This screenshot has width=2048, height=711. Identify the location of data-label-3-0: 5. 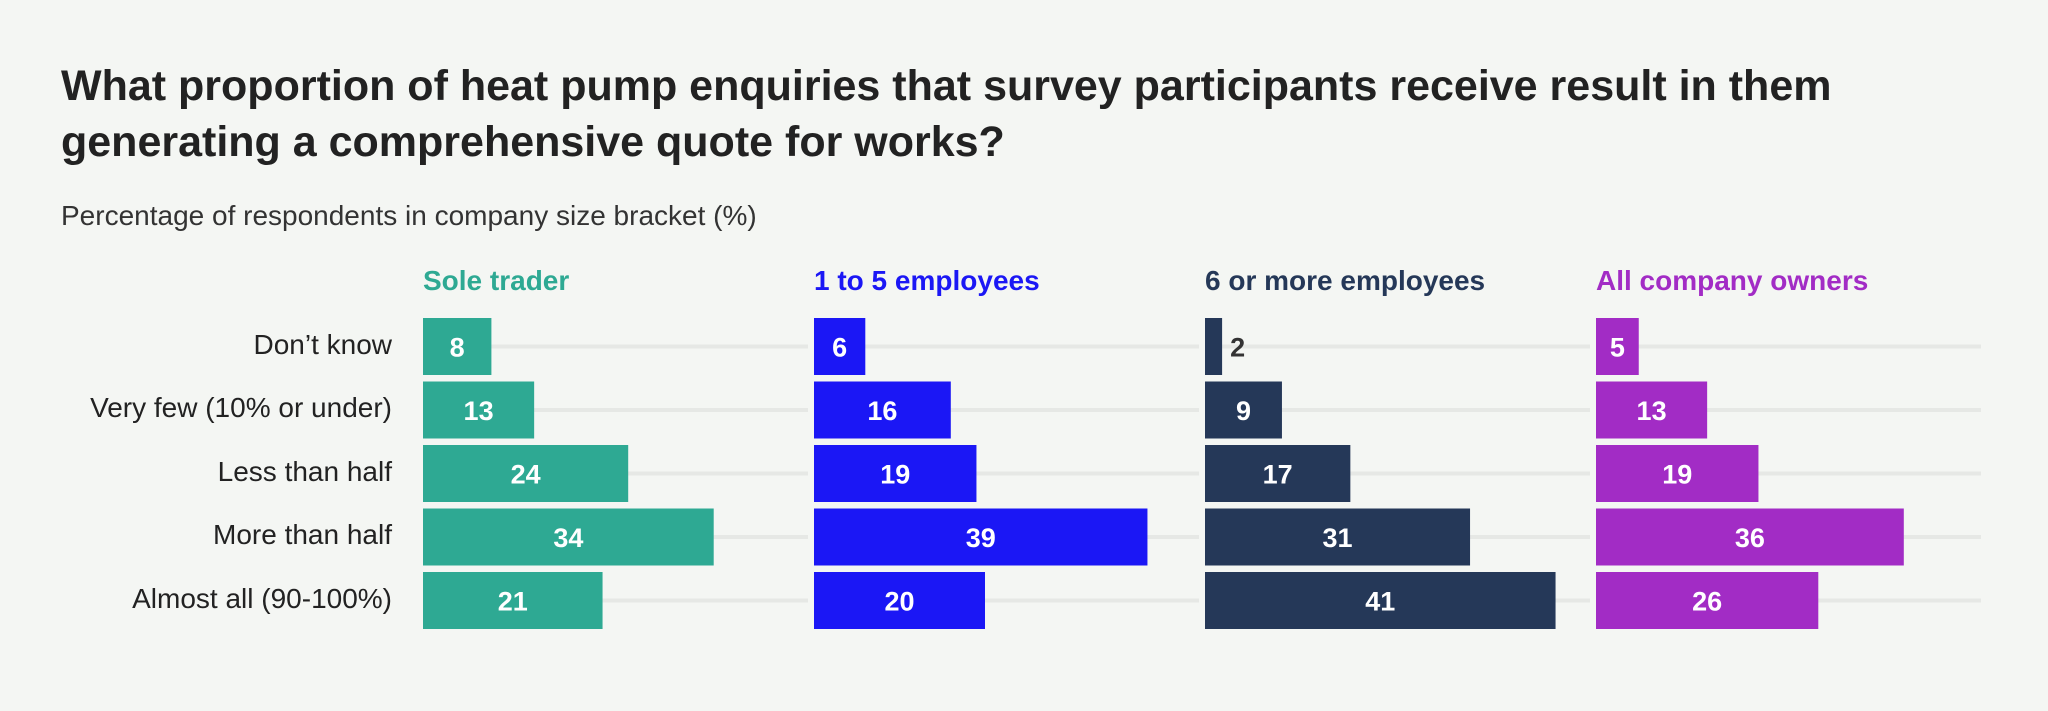
(1617, 348).